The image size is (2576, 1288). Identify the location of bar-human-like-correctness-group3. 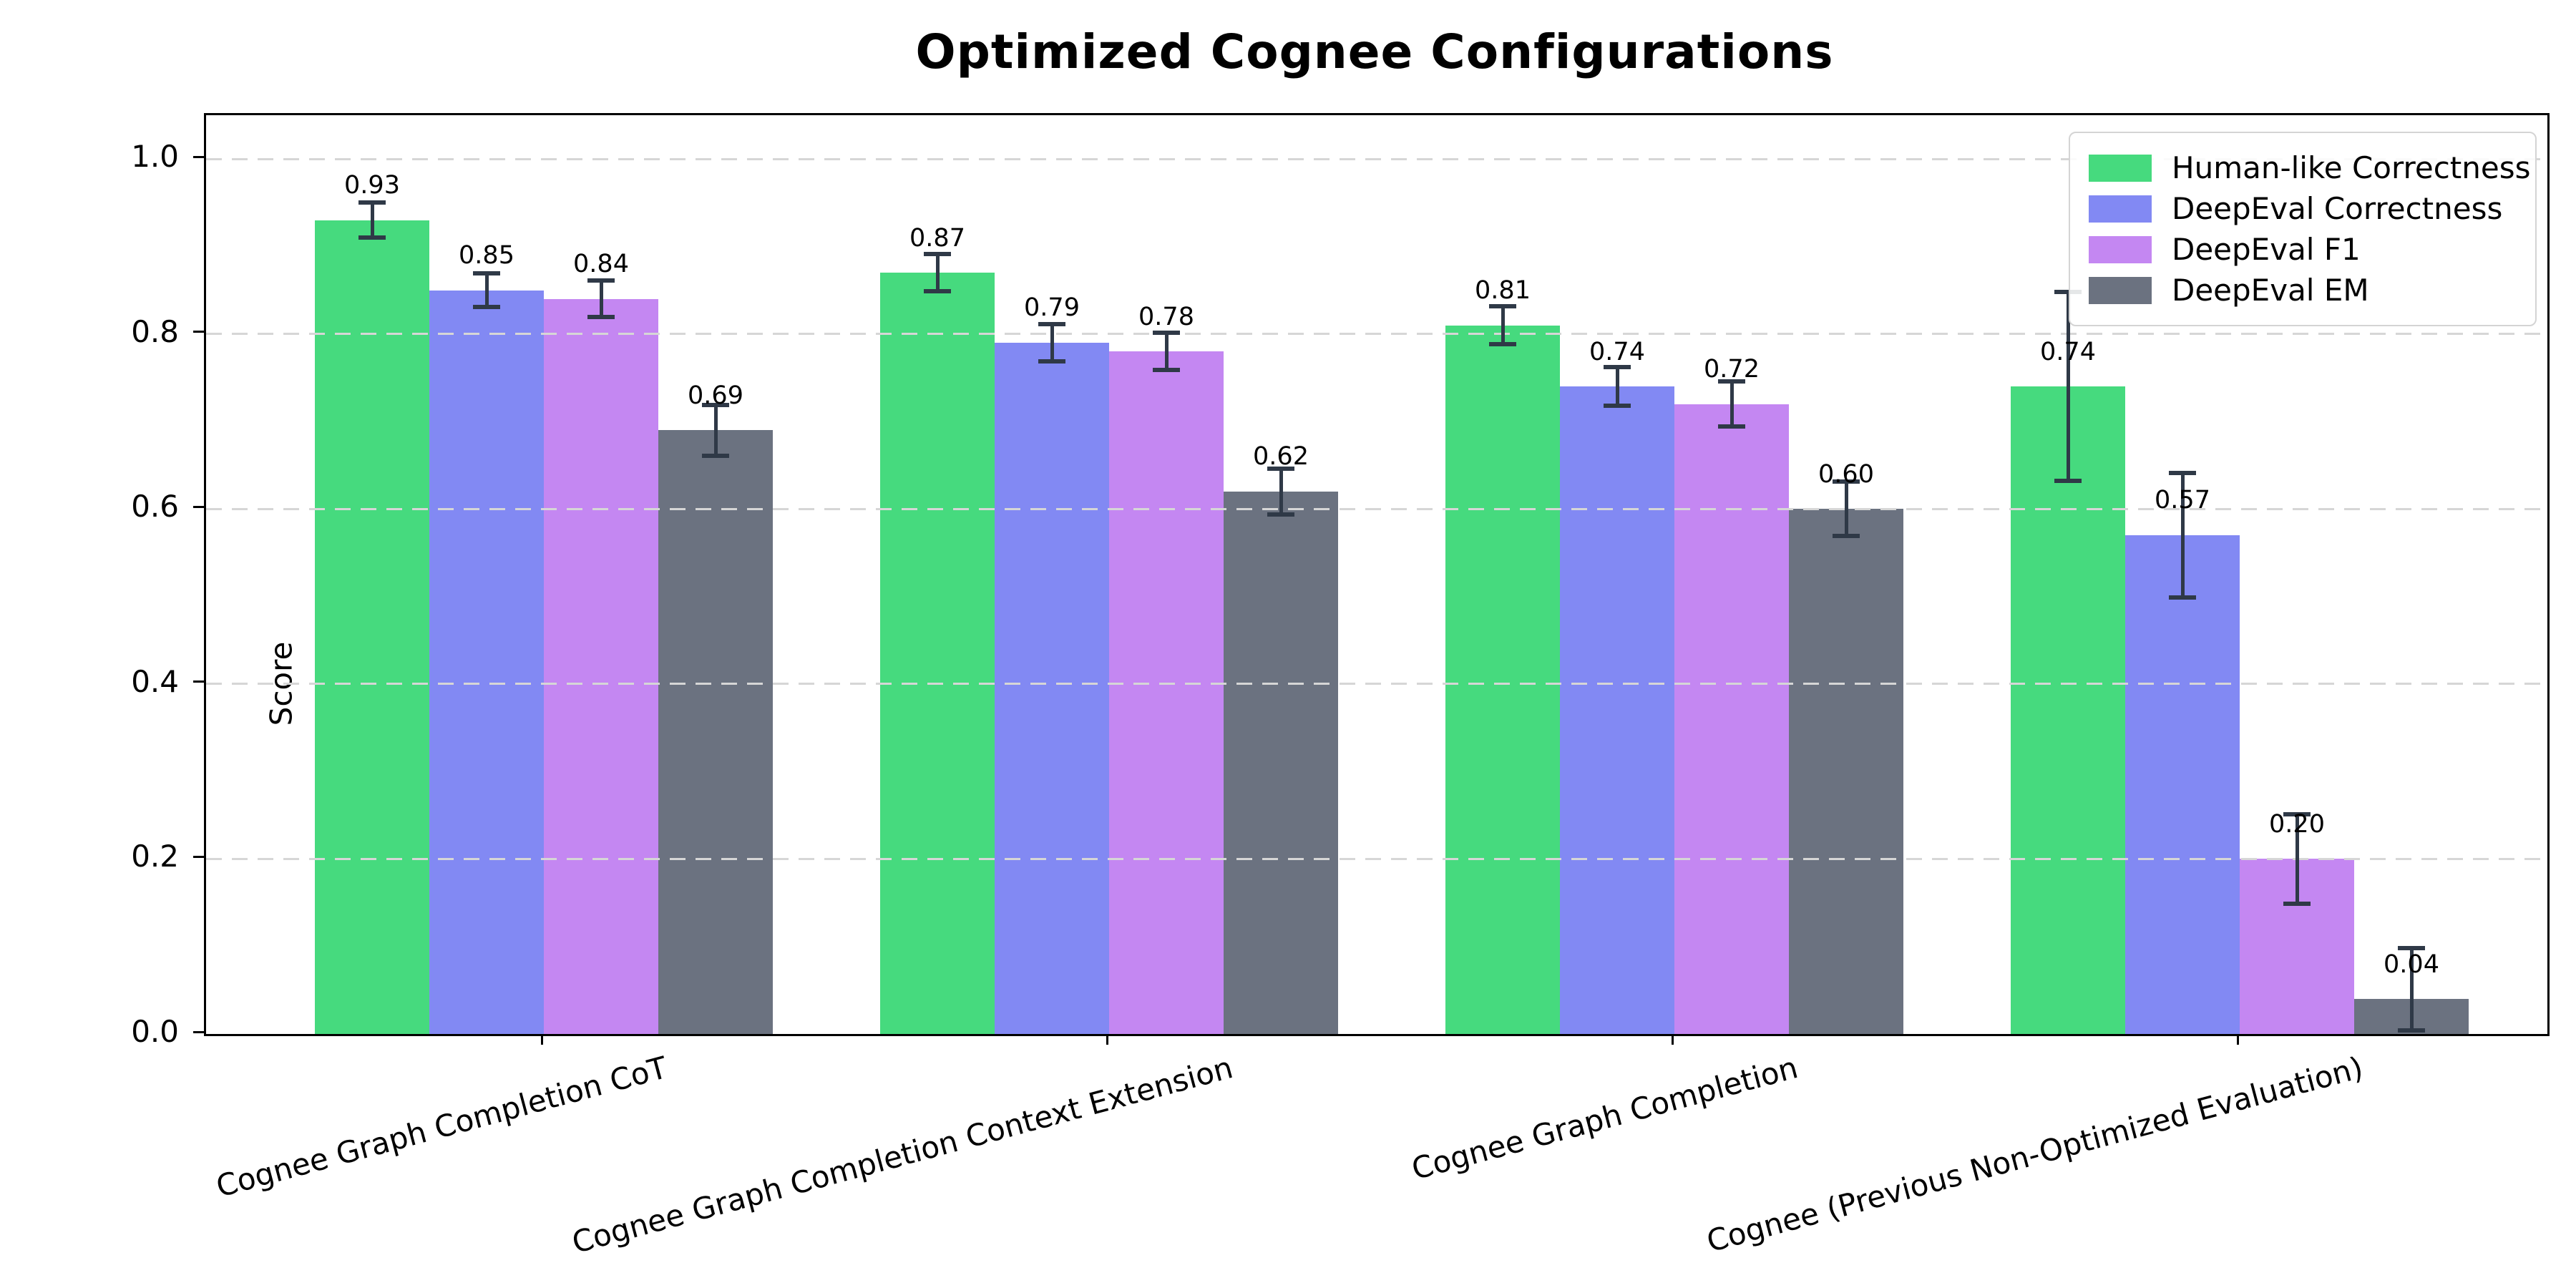
(1502, 679).